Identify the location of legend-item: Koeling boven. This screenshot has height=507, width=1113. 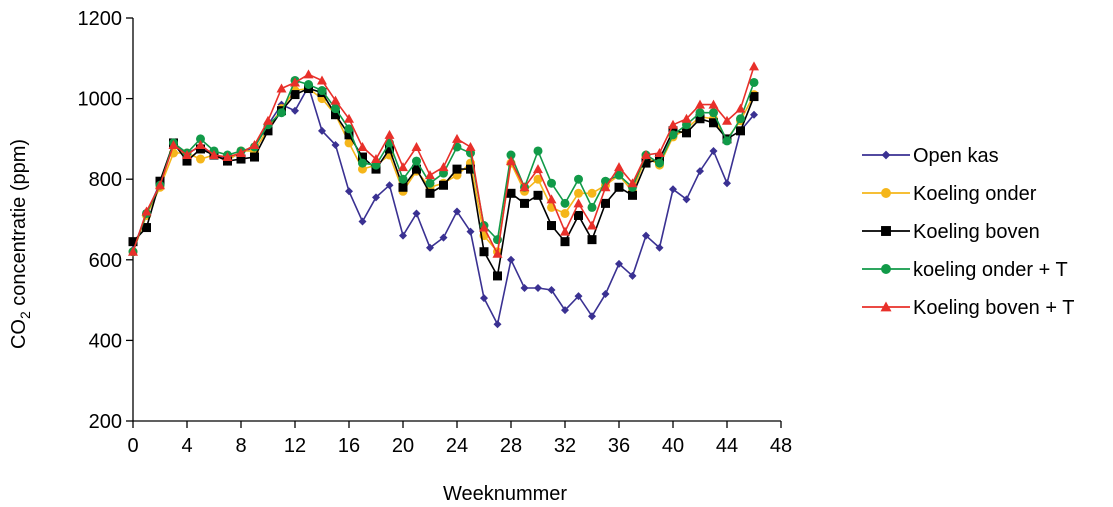
(951, 232).